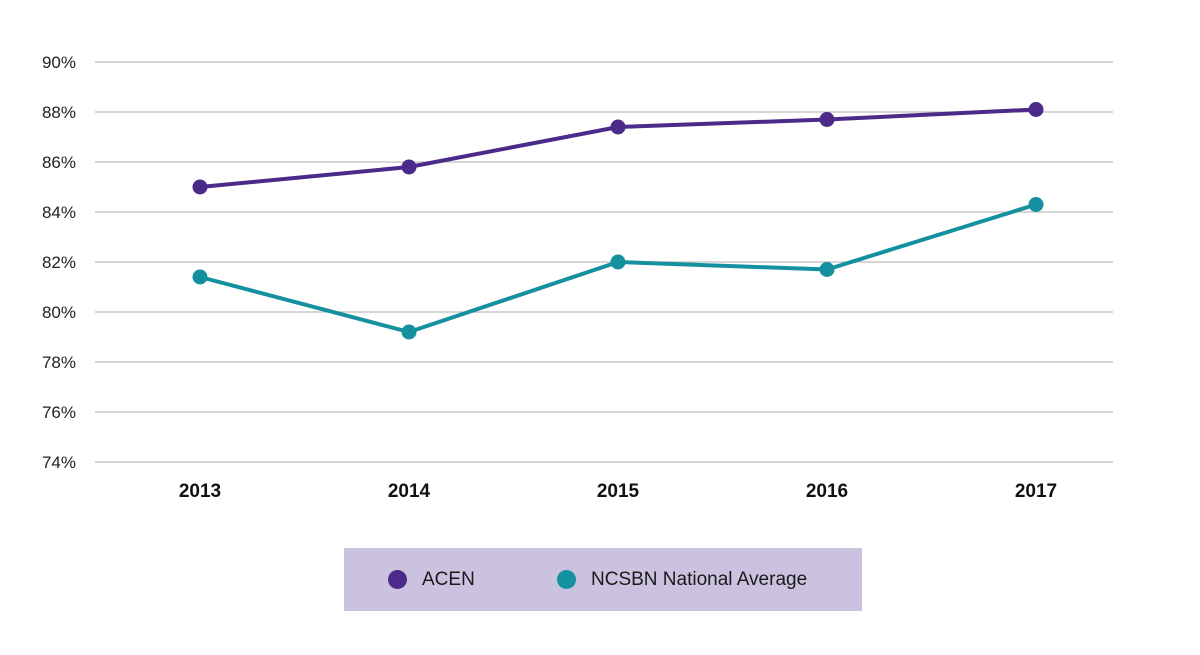  What do you see at coordinates (200, 491) in the screenshot?
I see `x-tick-label: 2013` at bounding box center [200, 491].